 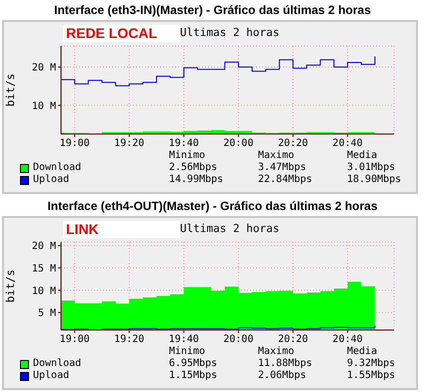 What do you see at coordinates (282, 376) in the screenshot?
I see `text: 2.06Mbps` at bounding box center [282, 376].